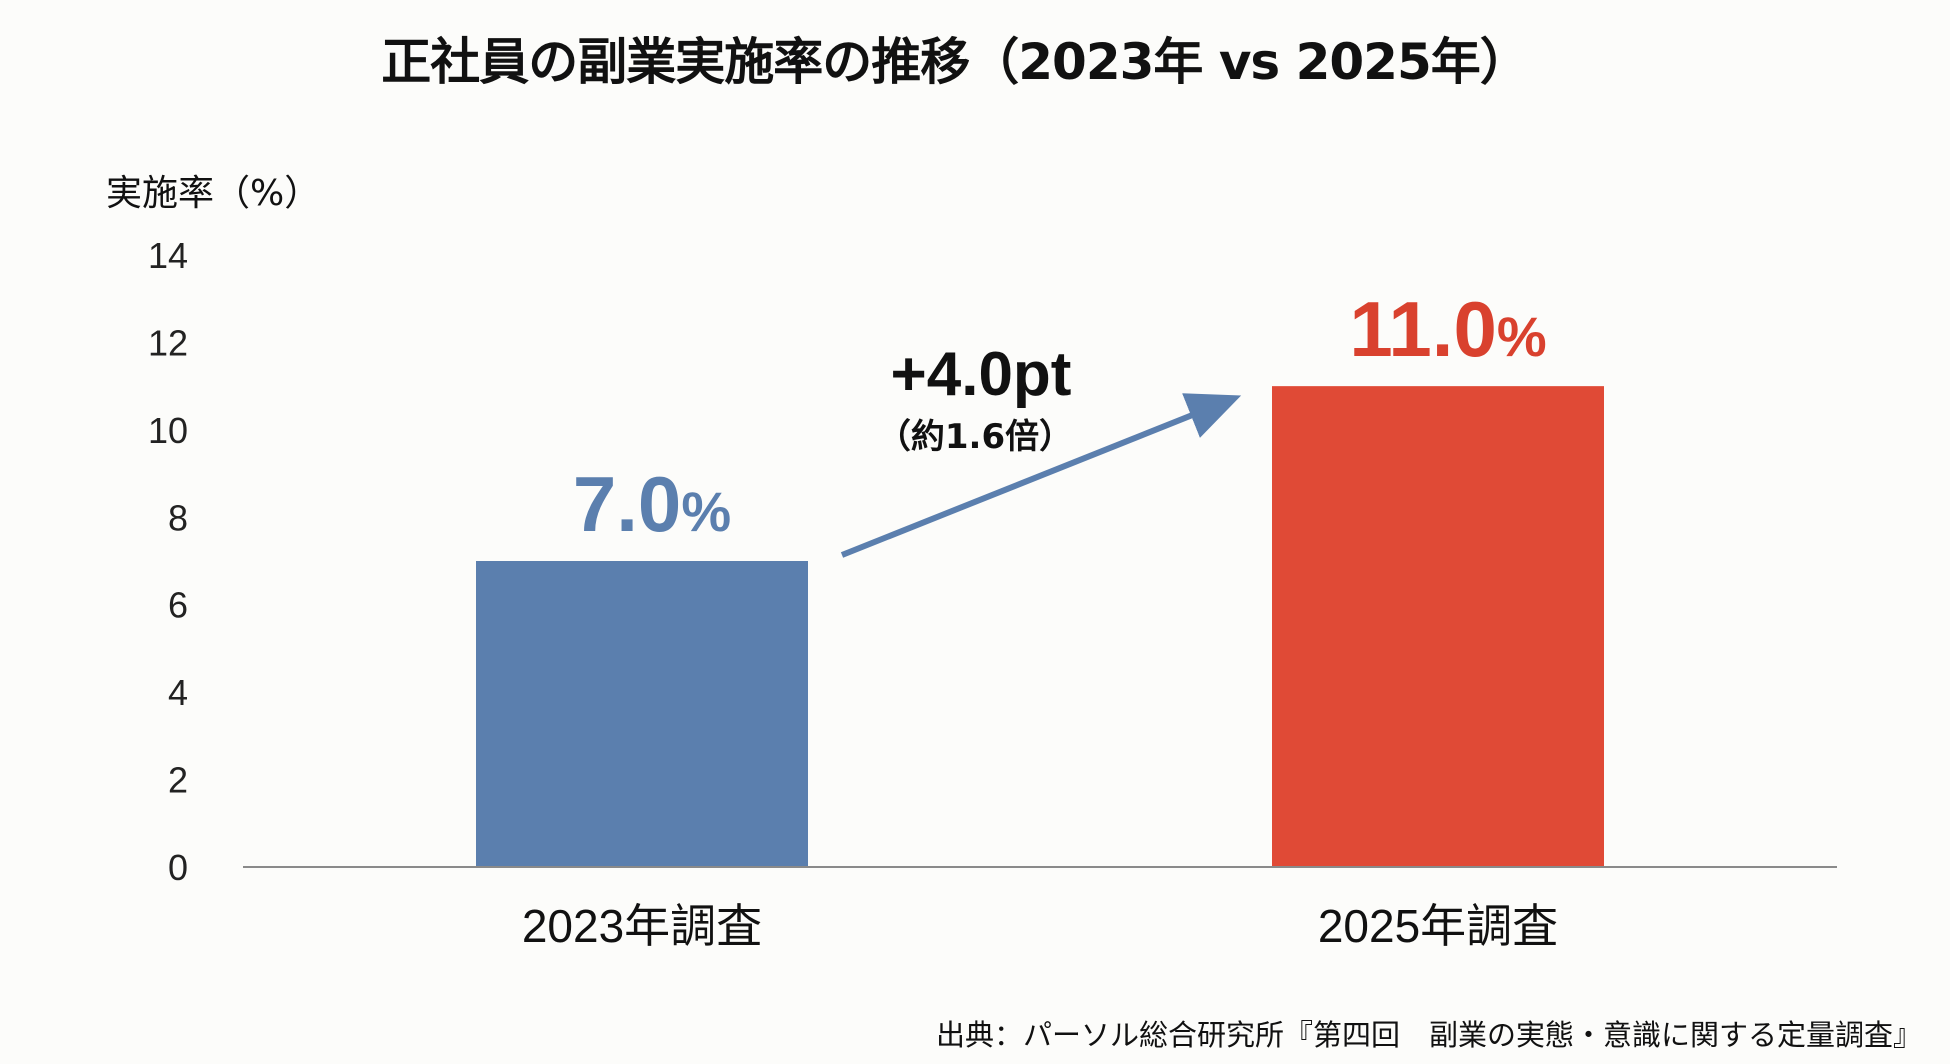 Image resolution: width=1950 pixels, height=1064 pixels. What do you see at coordinates (178, 780) in the screenshot?
I see `y-tick-label: 2` at bounding box center [178, 780].